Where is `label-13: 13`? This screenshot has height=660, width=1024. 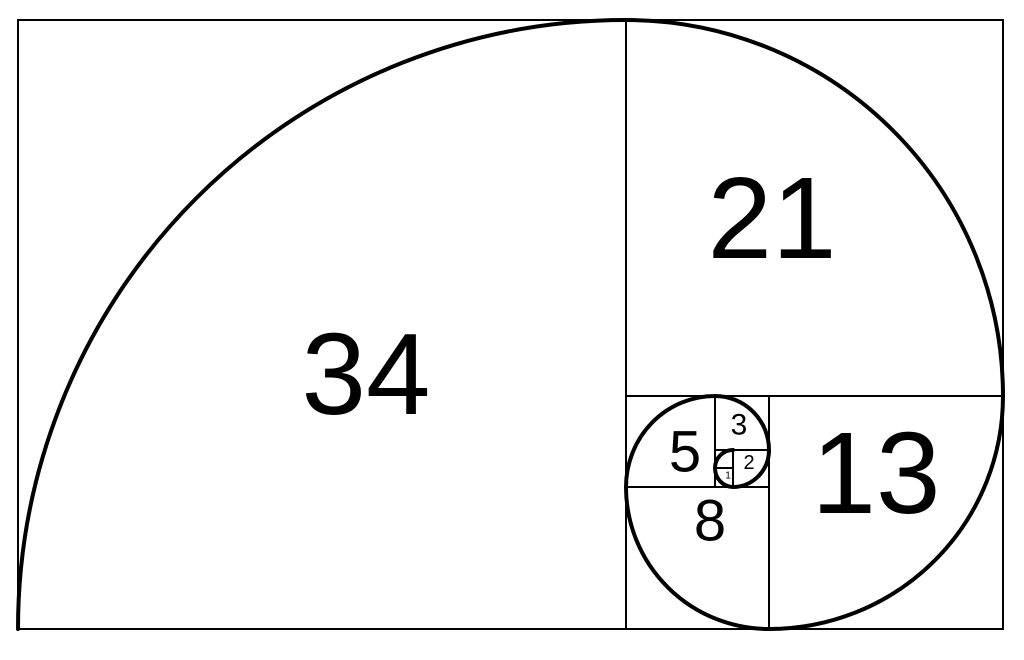 label-13: 13 is located at coordinates (875, 473).